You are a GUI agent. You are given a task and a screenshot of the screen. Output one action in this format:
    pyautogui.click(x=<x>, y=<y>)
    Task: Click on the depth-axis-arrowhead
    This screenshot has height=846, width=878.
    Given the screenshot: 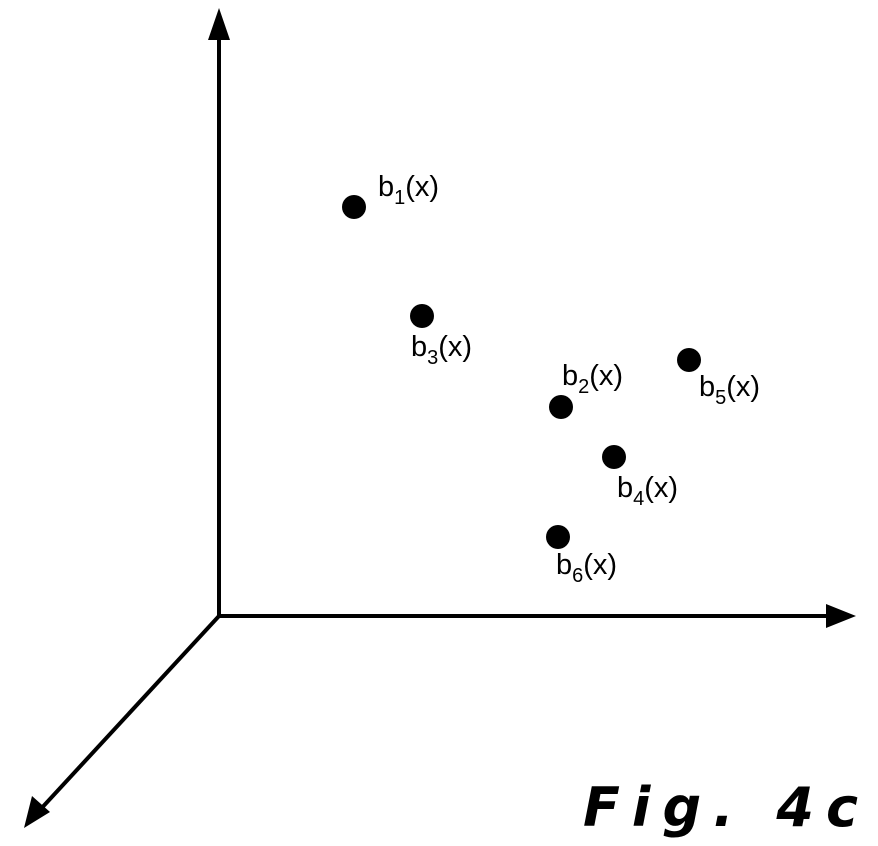 What is the action you would take?
    pyautogui.click(x=37, y=812)
    